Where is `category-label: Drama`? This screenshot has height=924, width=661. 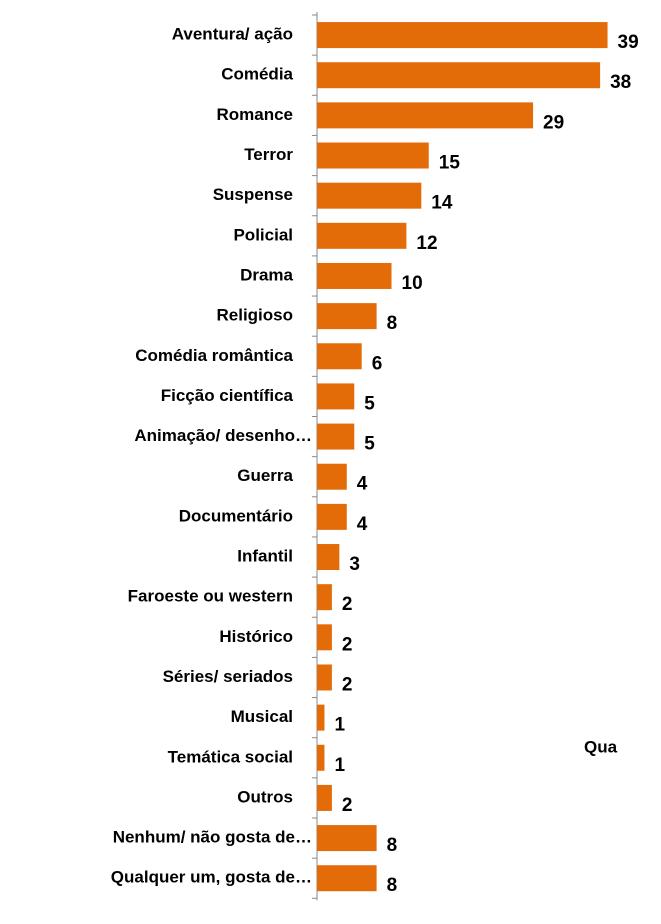 category-label: Drama is located at coordinates (266, 274).